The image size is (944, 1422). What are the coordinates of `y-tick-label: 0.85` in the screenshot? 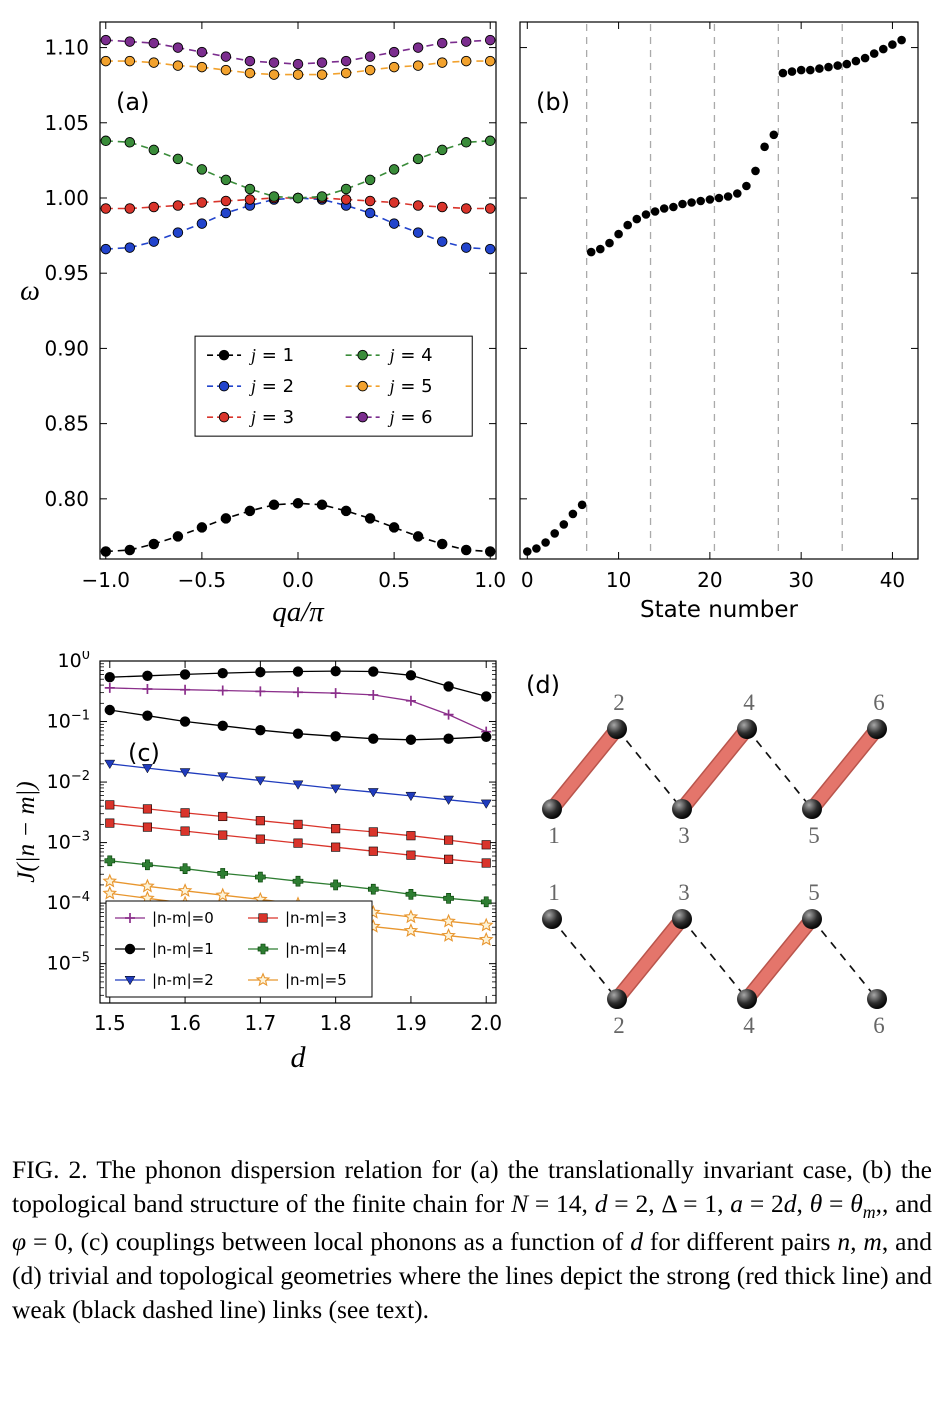 It's located at (66, 424).